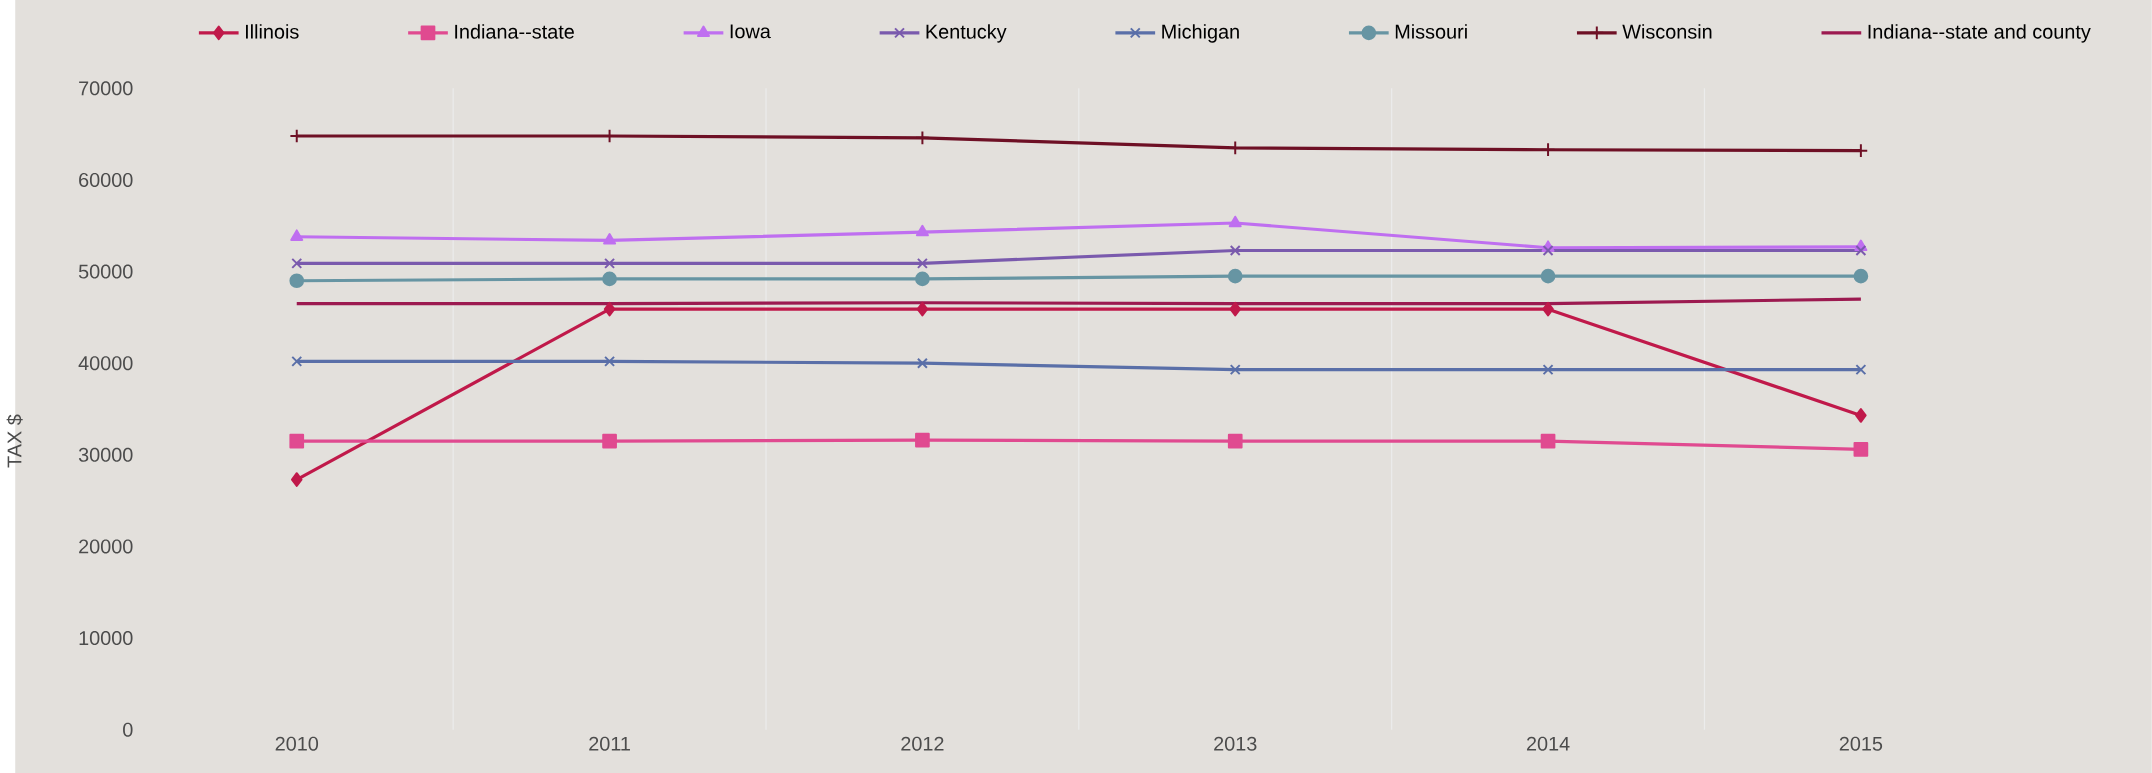 The width and height of the screenshot is (2152, 773). Describe the element at coordinates (1667, 31) in the screenshot. I see `legend-label: Wisconsin` at that location.